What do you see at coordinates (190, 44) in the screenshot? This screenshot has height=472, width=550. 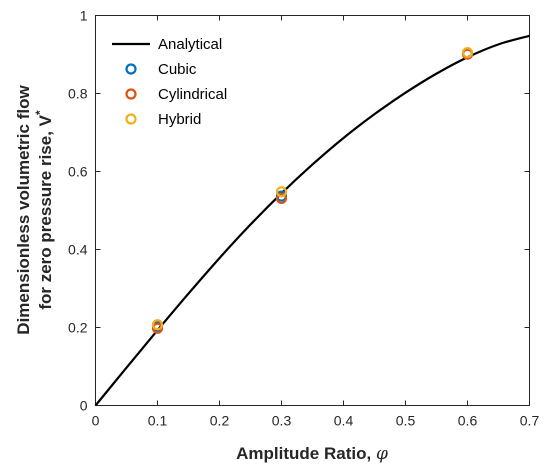 I see `legend-analytical-label: Analytical` at bounding box center [190, 44].